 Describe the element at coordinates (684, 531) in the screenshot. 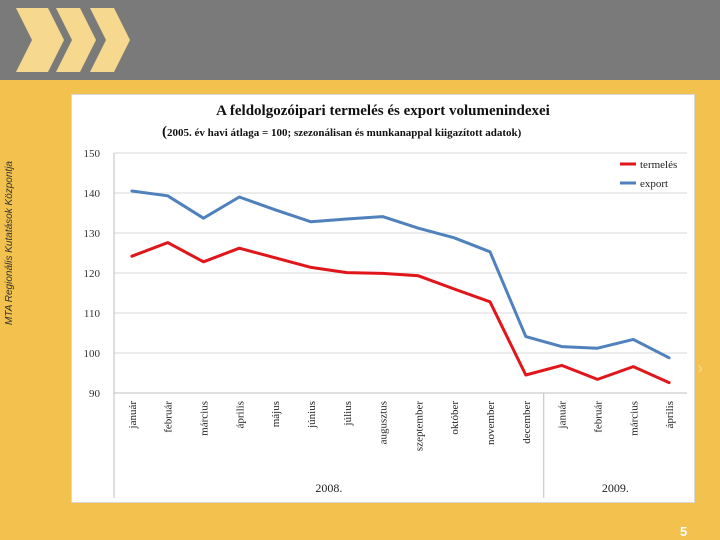

I see `page-number: 5` at that location.